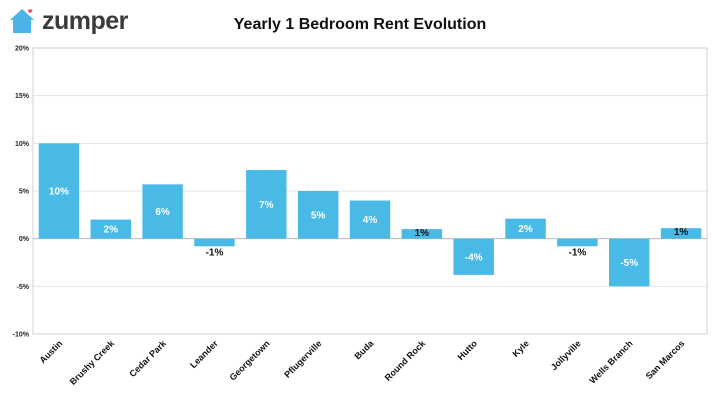 This screenshot has width=720, height=405. Describe the element at coordinates (302, 358) in the screenshot. I see `x-category-label: Pflugerville` at that location.